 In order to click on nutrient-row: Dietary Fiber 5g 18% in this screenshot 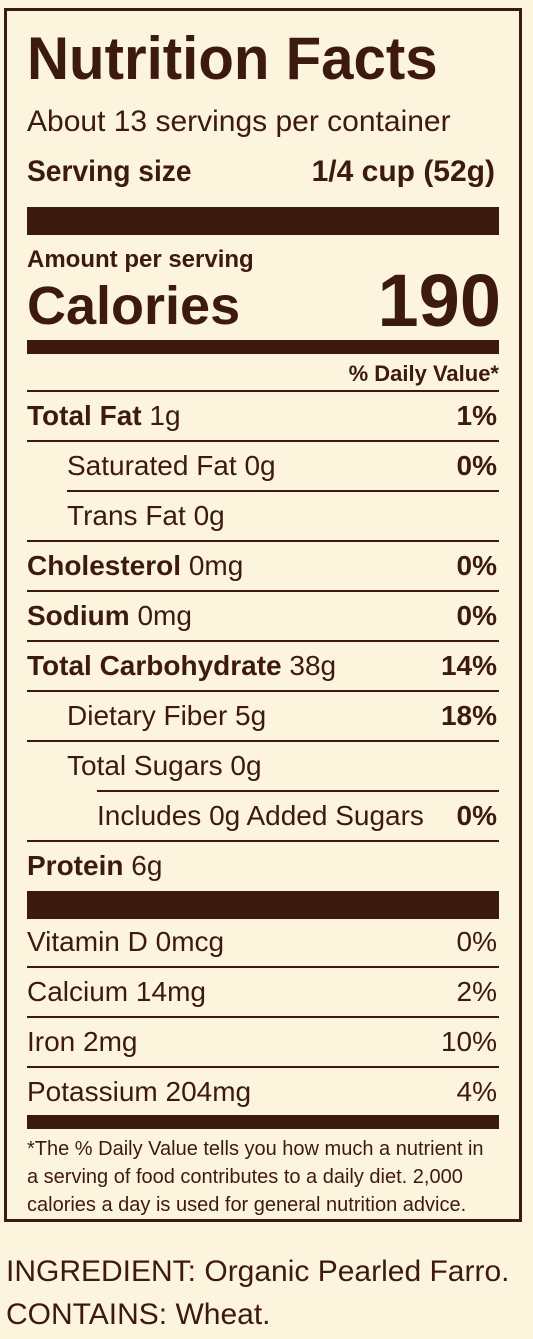, I will do `click(283, 716)`.